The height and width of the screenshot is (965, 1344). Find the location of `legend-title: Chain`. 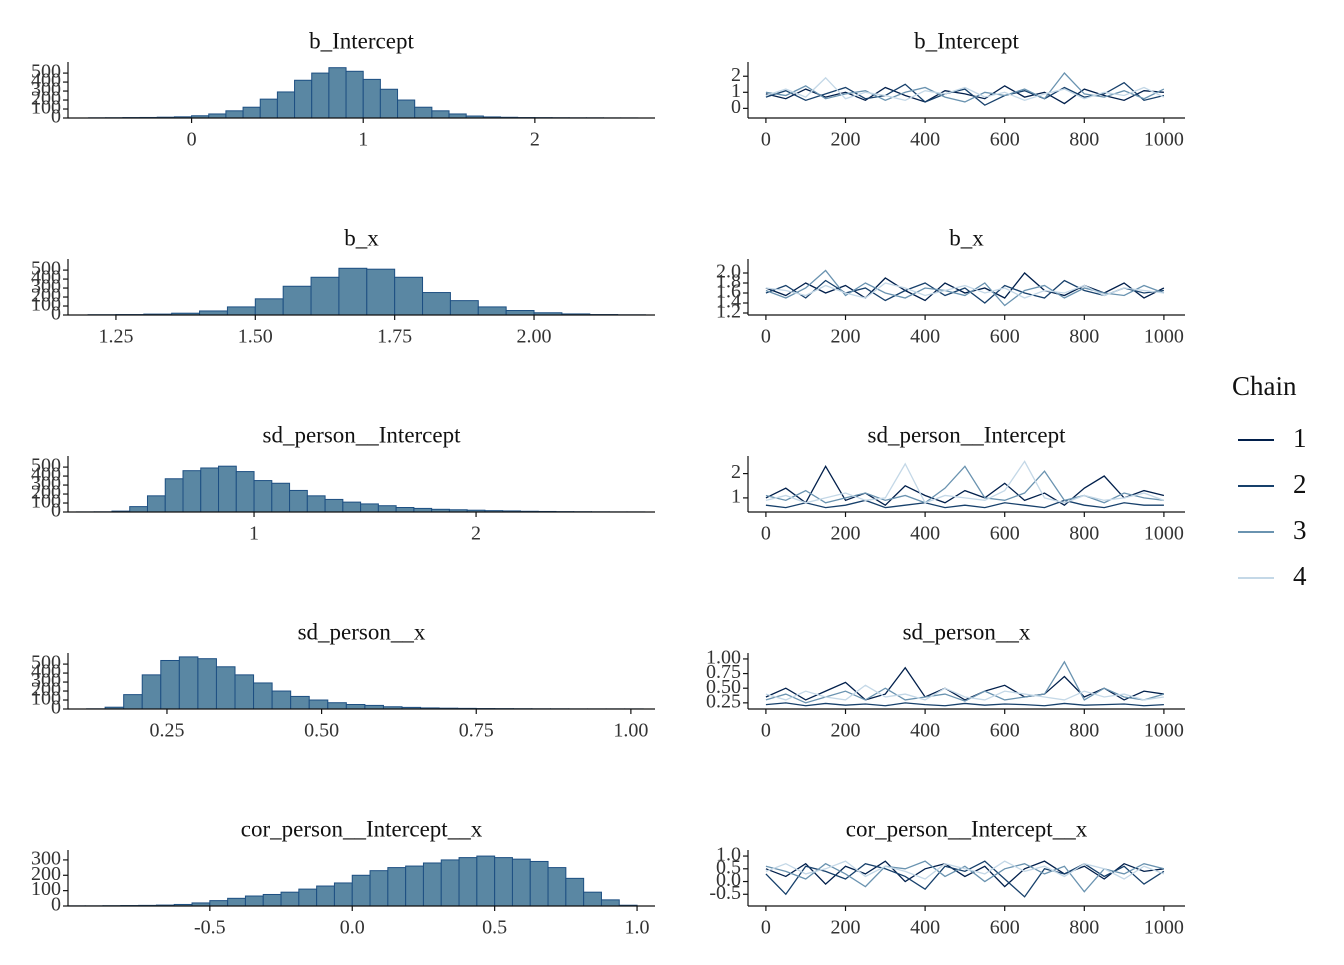

legend-title: Chain is located at coordinates (1264, 386).